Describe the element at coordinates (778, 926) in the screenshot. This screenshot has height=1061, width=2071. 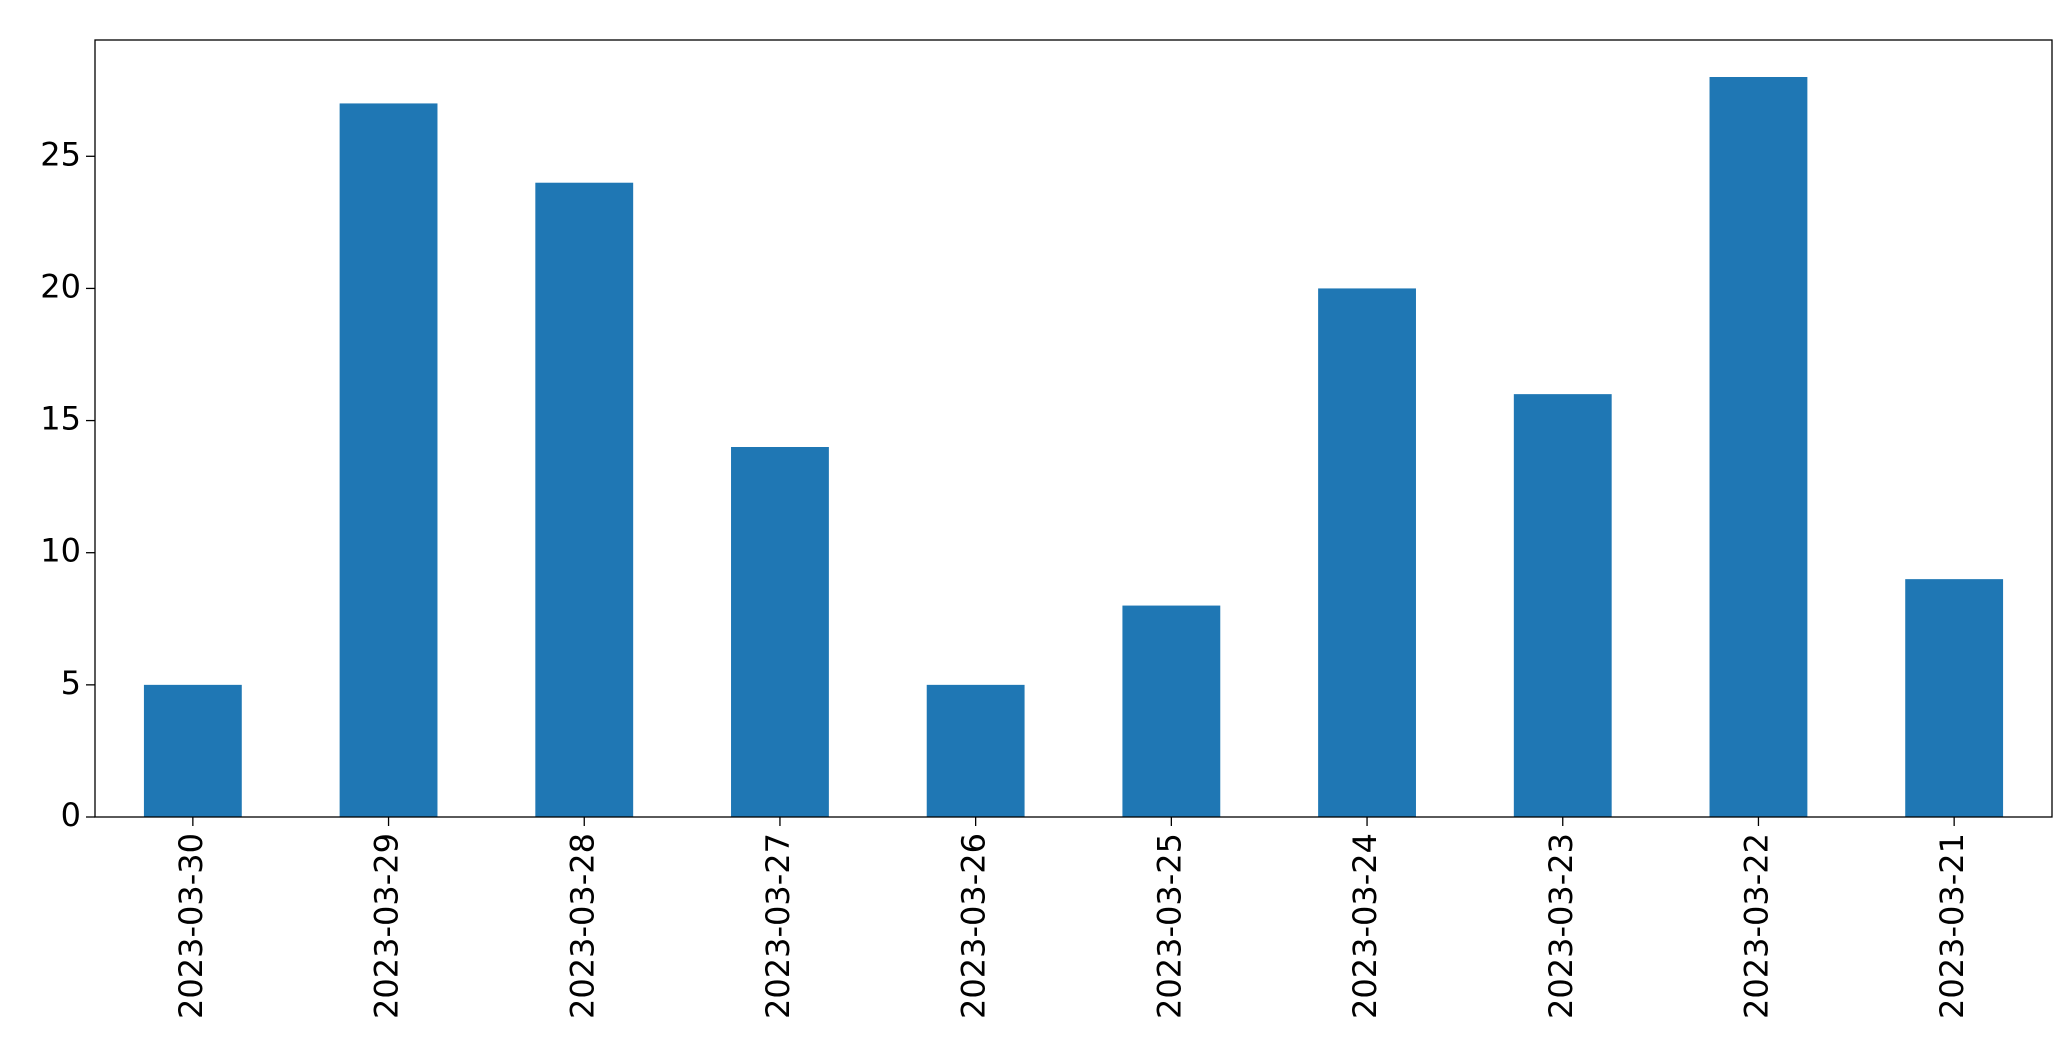
I see `x-tick-label: 2023-03-27` at that location.